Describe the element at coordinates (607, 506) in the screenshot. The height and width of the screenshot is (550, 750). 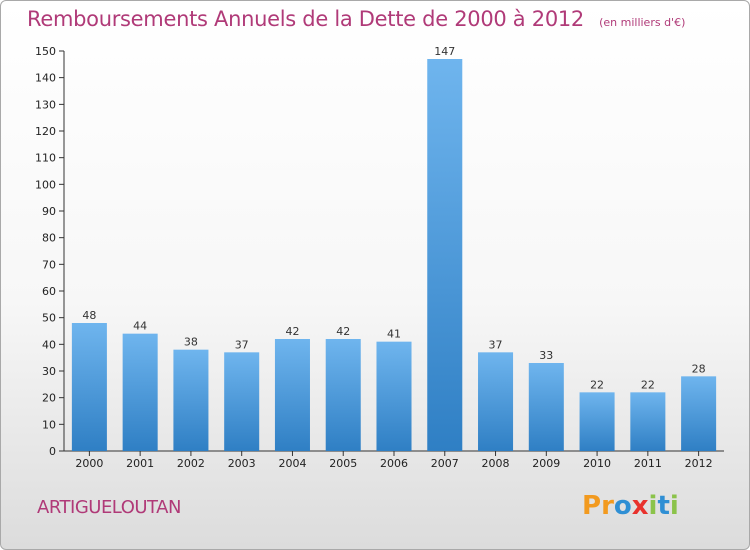
I see `logo-letter: r` at that location.